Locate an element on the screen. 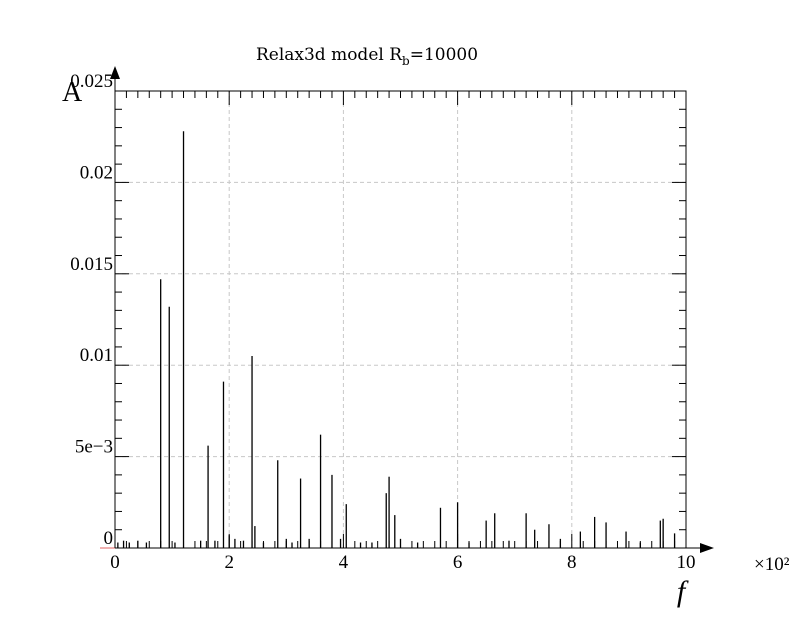 The height and width of the screenshot is (640, 800). x-tick-labels: 0 2 4 6 8 10 is located at coordinates (402, 562).